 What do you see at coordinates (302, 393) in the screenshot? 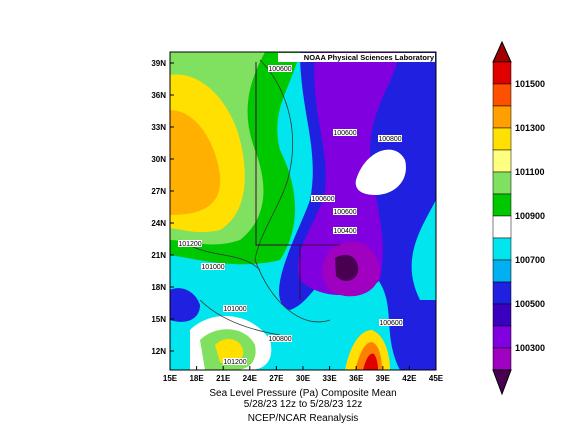
I see `caption: Sea Level Pressure (Pa) Composite Mean` at bounding box center [302, 393].